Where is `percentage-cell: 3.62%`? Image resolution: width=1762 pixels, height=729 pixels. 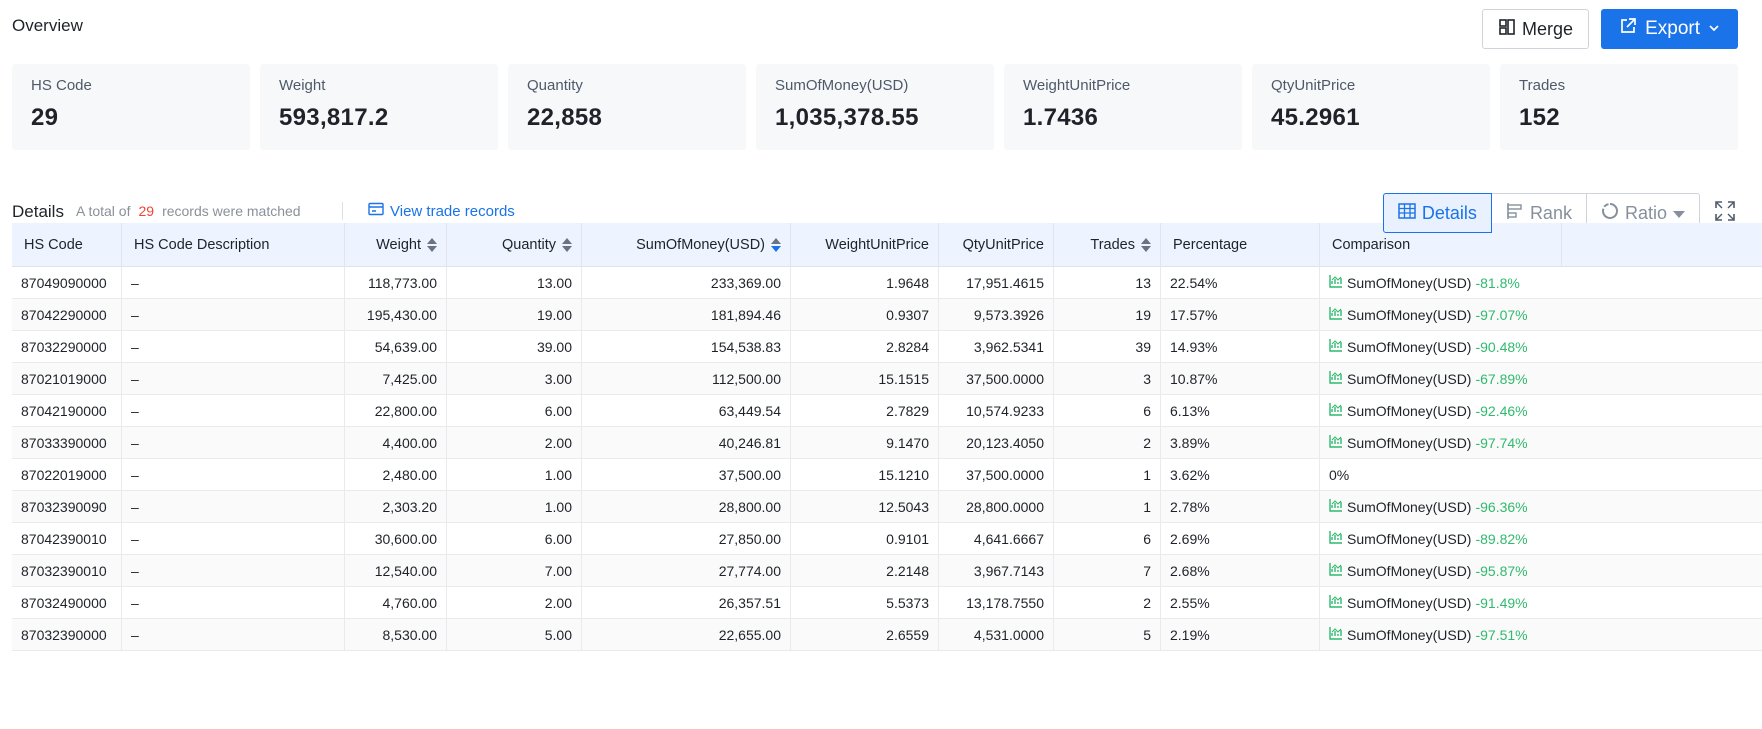
percentage-cell: 3.62% is located at coordinates (1240, 474).